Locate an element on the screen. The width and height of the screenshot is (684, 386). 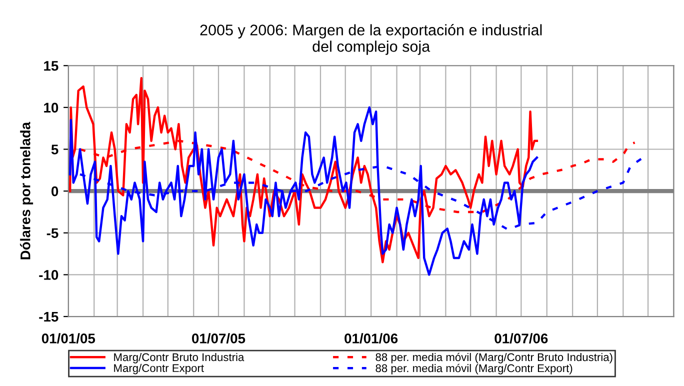
legend-label: Marg/Contr Bruto Industria is located at coordinates (179, 358).